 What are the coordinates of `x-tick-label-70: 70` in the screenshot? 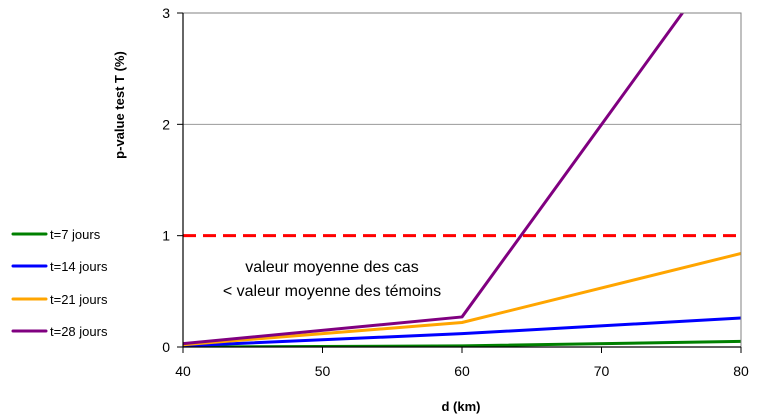 It's located at (602, 371).